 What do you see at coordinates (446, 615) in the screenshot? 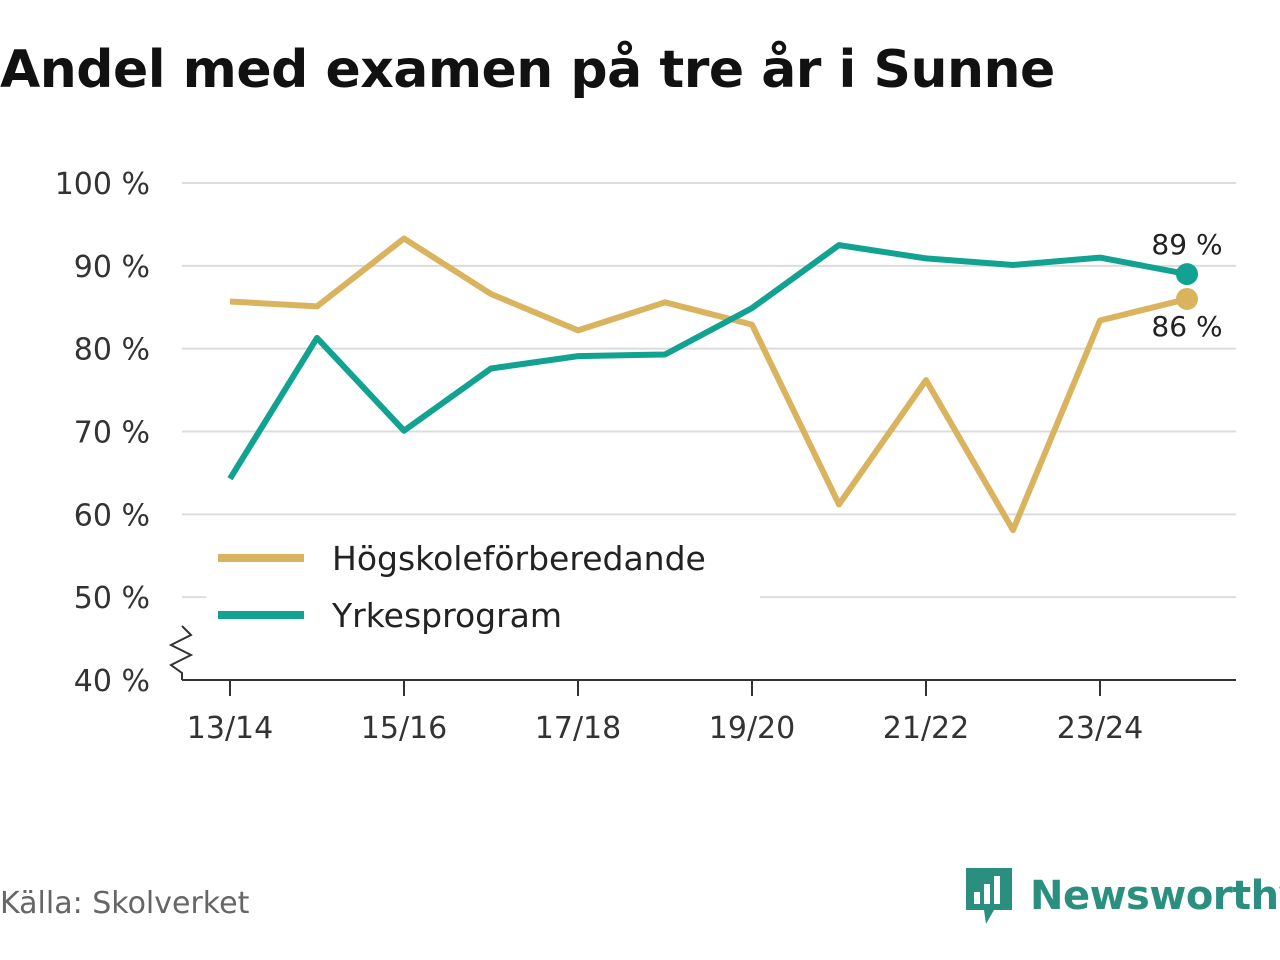
I see `legend-label: Yrkesprogram` at bounding box center [446, 615].